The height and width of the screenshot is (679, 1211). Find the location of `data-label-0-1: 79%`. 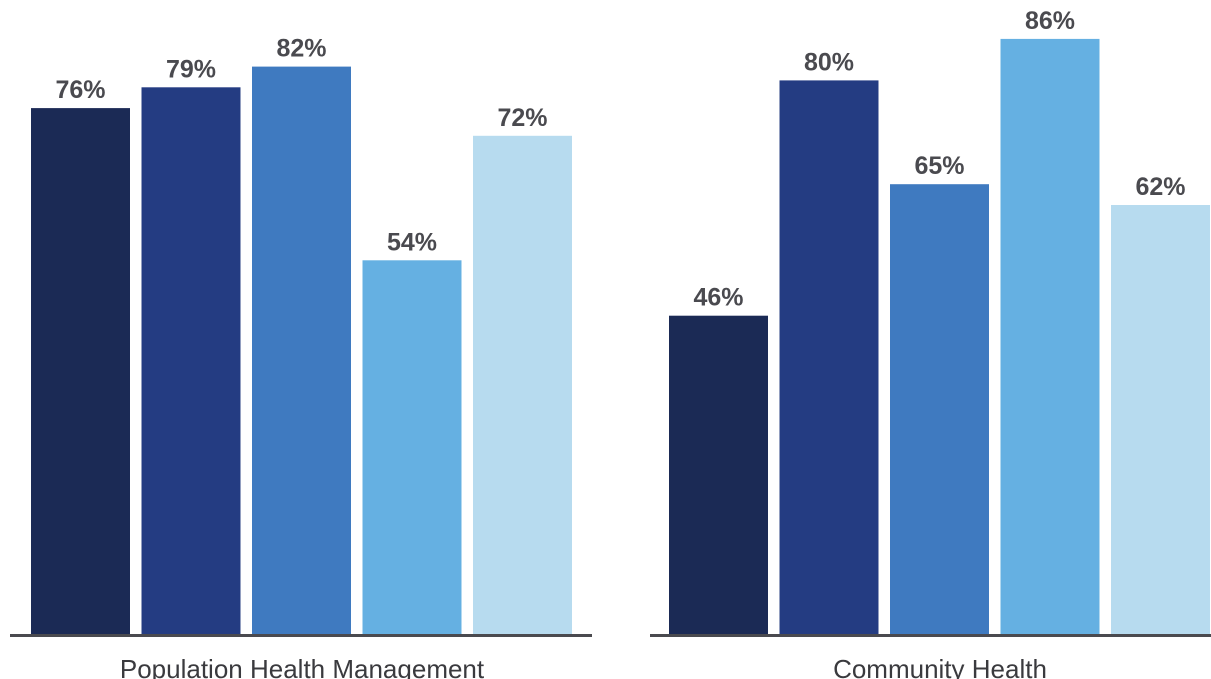

data-label-0-1: 79% is located at coordinates (191, 69).